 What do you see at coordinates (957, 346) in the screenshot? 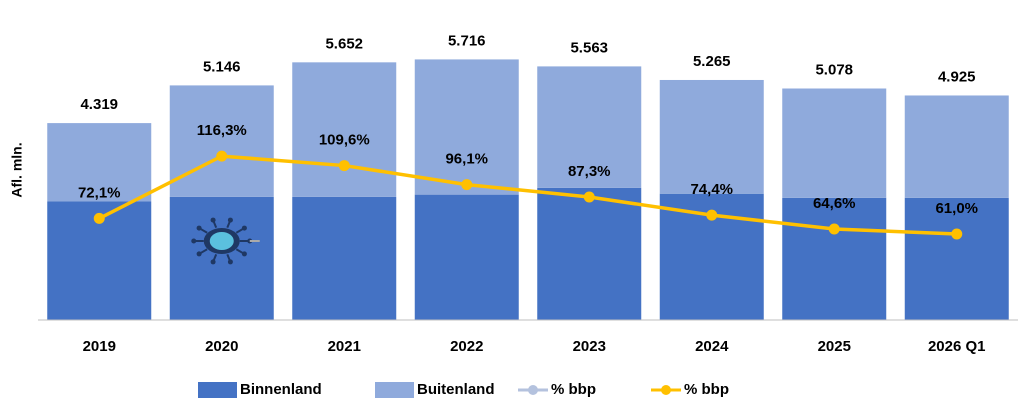
I see `x-tick-label: 2026 Q1` at bounding box center [957, 346].